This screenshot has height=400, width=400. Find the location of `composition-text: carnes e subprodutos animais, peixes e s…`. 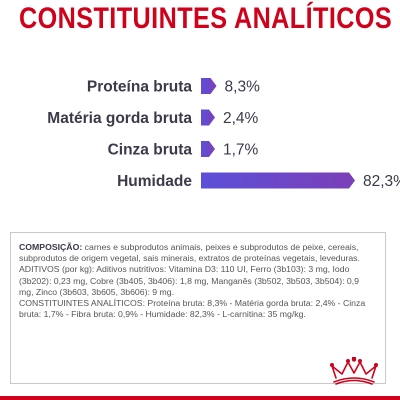

composition-text: carnes e subprodutos animais, peixes e s… is located at coordinates (189, 253).